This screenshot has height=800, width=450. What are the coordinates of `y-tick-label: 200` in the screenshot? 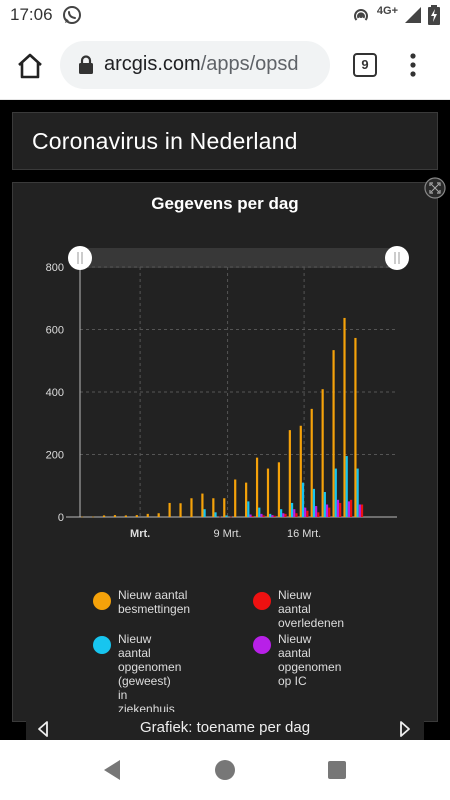 It's located at (55, 456).